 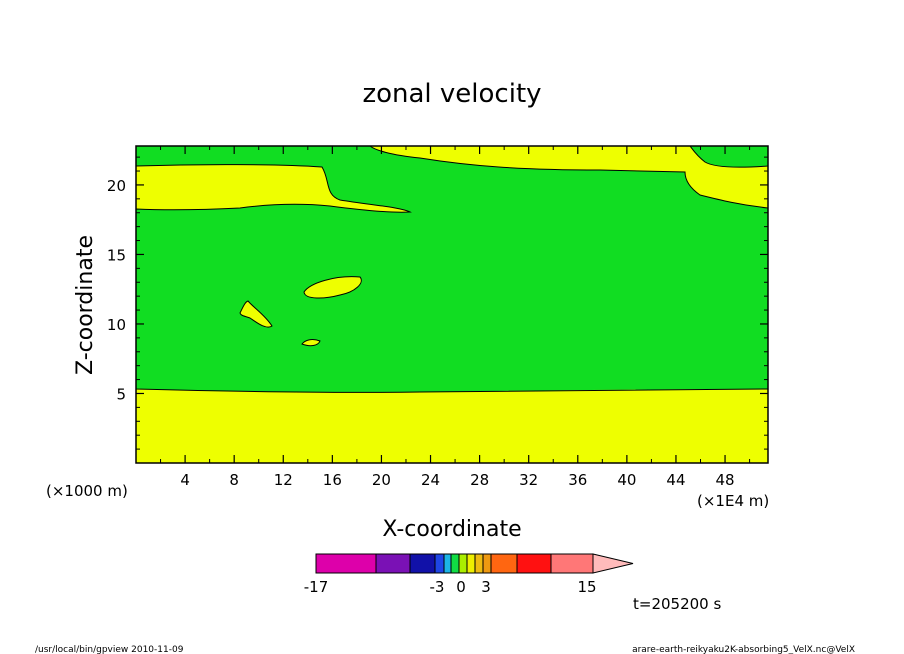 What do you see at coordinates (109, 649) in the screenshot?
I see `footer-left: /usr/local/bin/gpview 2010-11-09` at bounding box center [109, 649].